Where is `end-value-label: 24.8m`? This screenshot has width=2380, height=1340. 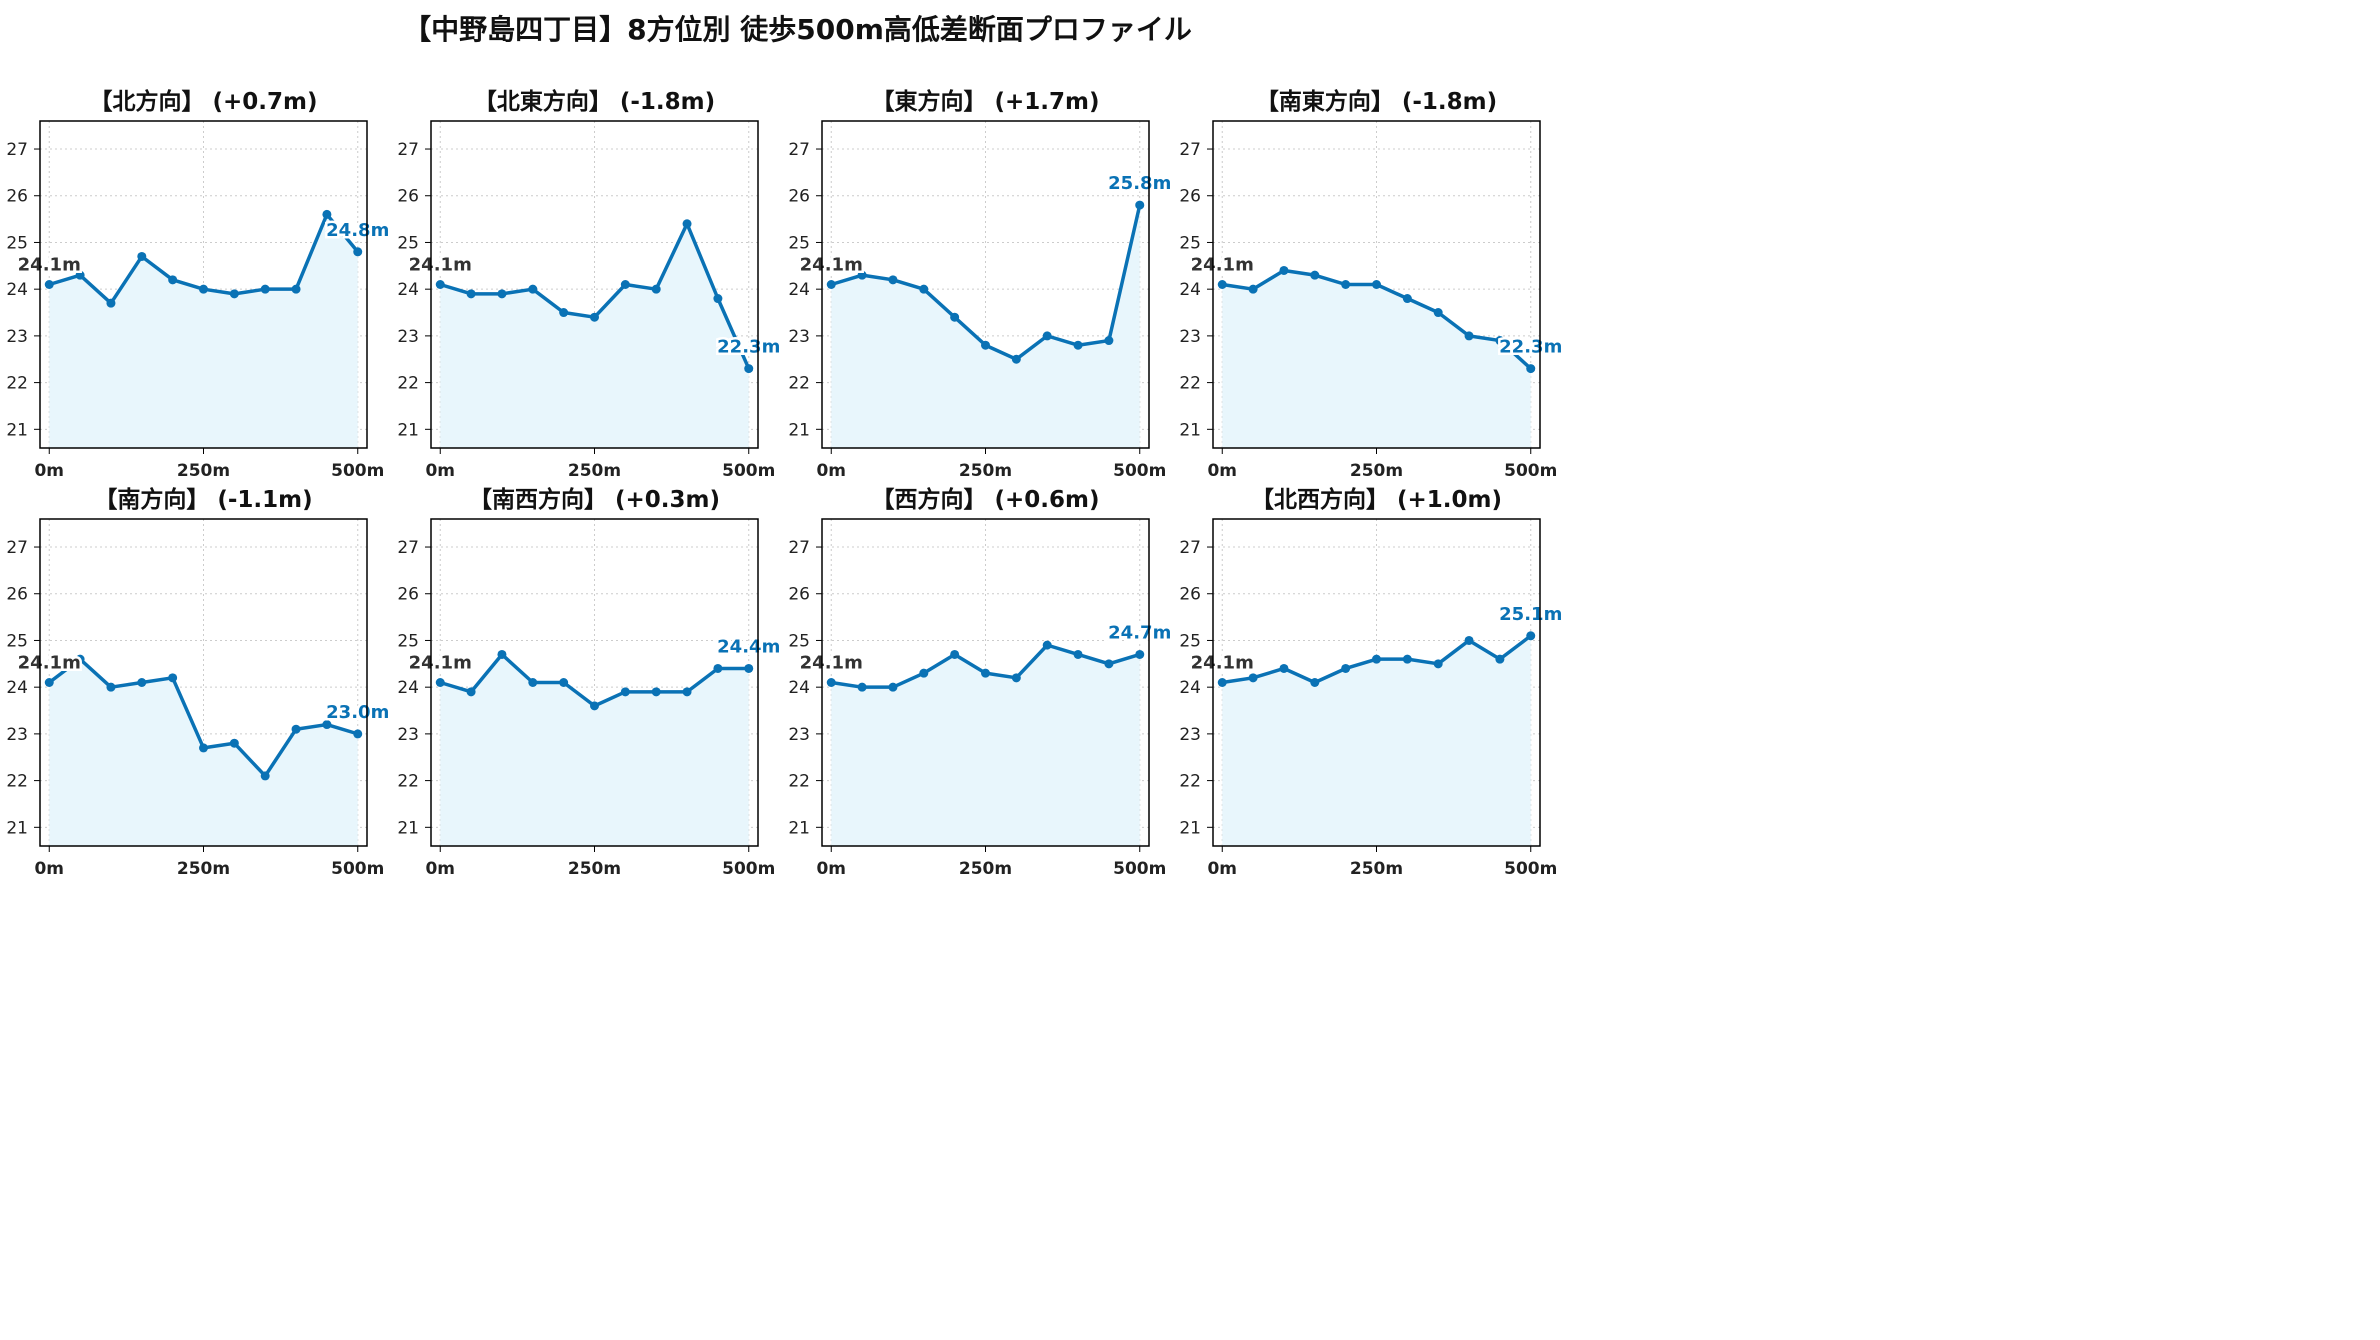 end-value-label: 24.8m is located at coordinates (357, 230).